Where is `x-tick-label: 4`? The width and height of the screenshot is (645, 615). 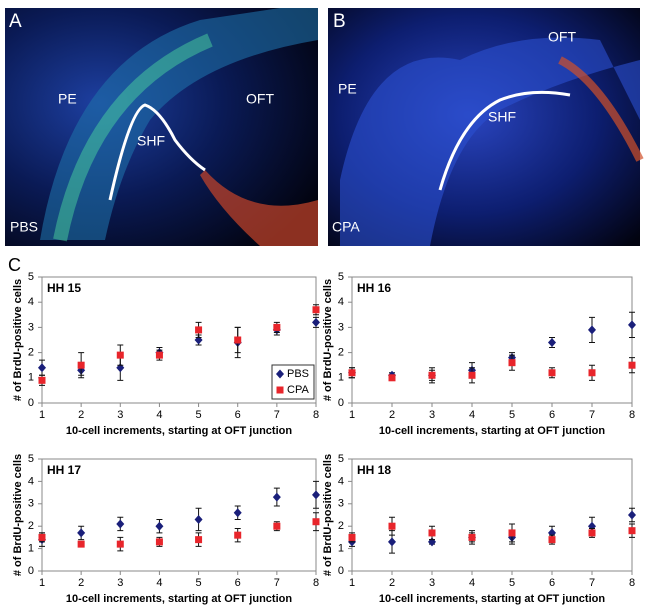 x-tick-label: 4 is located at coordinates (472, 583).